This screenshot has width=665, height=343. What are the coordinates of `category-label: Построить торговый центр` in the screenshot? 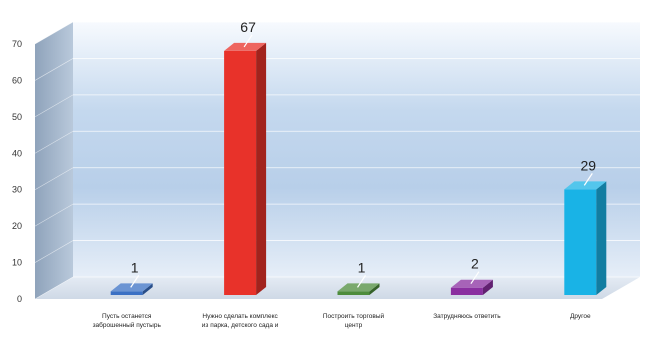 It's located at (354, 320).